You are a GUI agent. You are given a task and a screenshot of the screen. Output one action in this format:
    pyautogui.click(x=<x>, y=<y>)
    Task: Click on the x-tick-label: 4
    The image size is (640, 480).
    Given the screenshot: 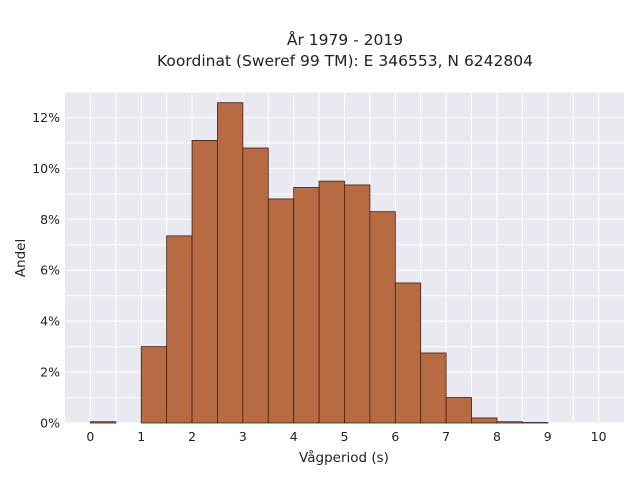 What is the action you would take?
    pyautogui.click(x=294, y=436)
    